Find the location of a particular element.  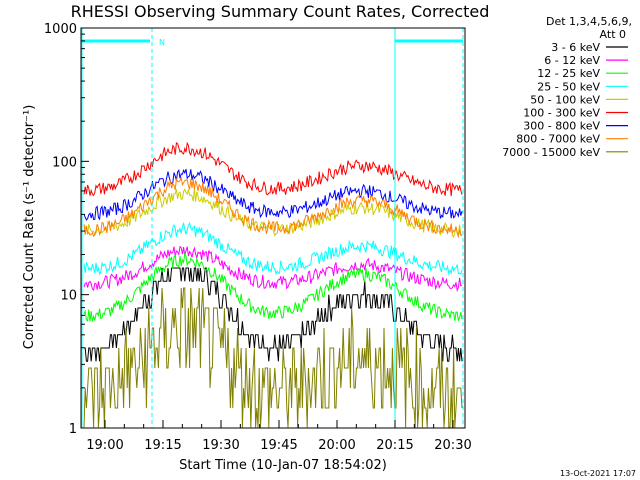

x-tick-label: 20:30 is located at coordinates (452, 445).